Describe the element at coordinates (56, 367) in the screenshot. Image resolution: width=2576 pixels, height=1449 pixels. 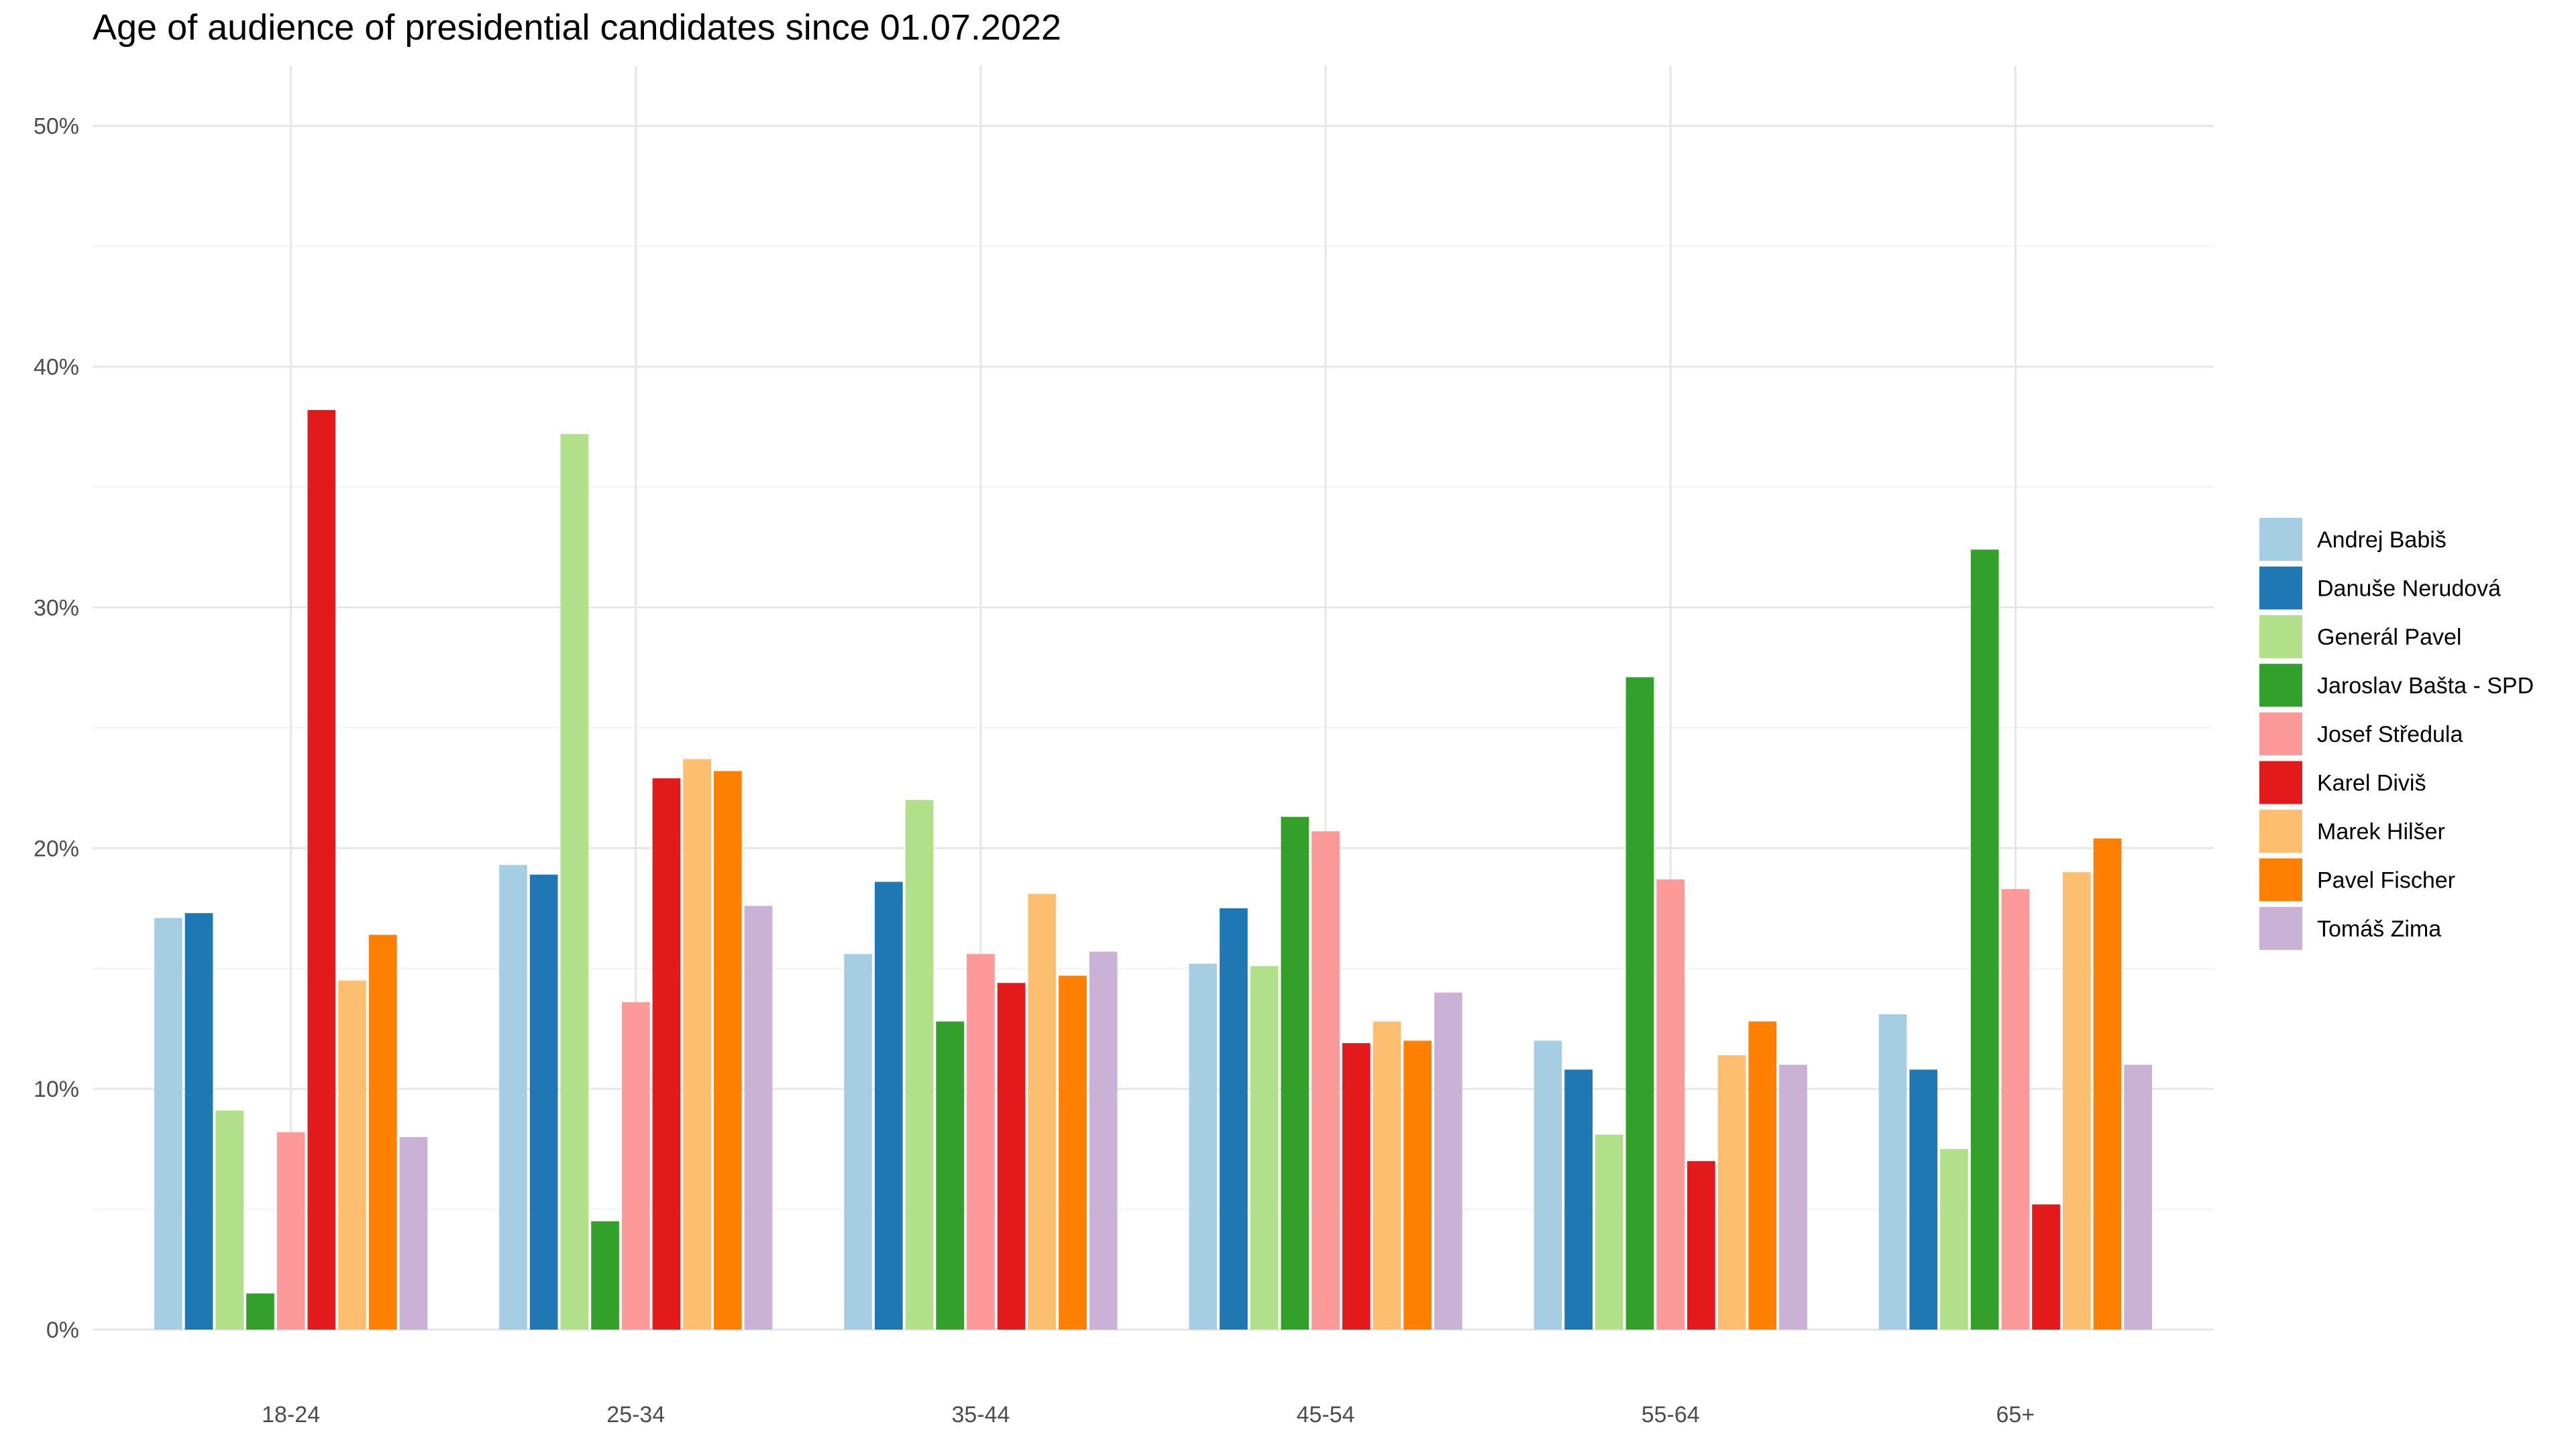
I see `y-tick-label: 40%` at that location.